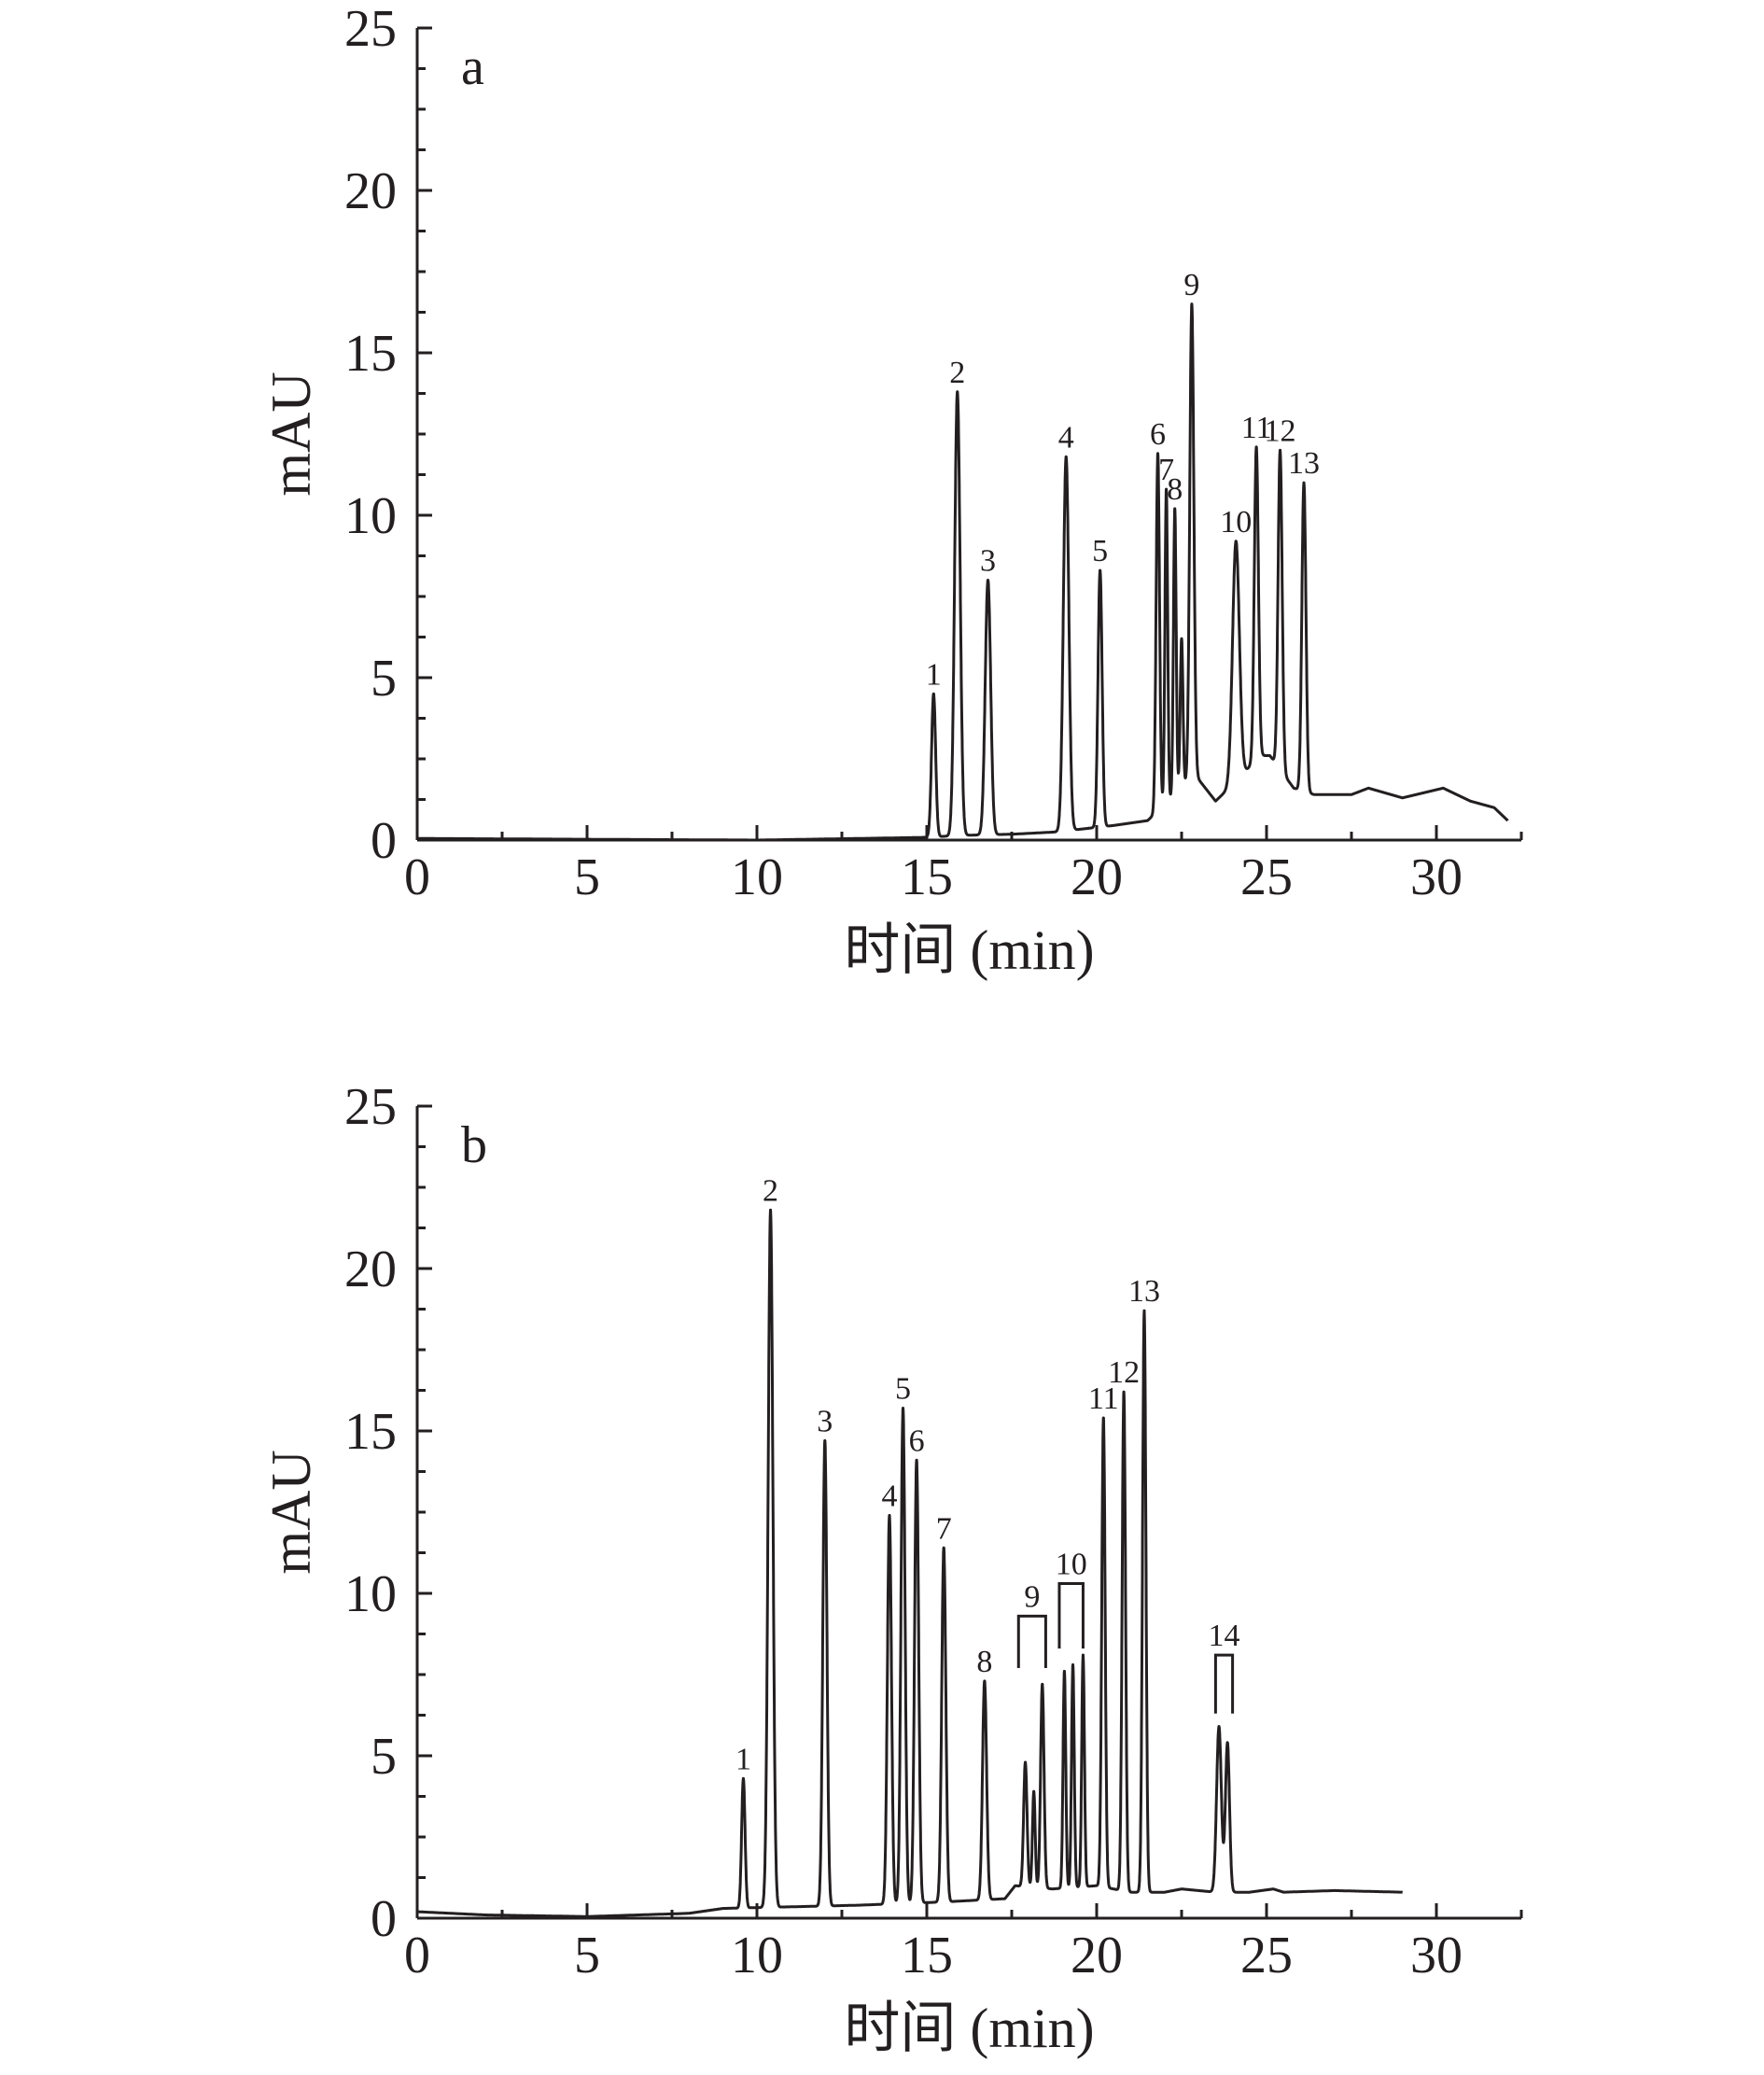 The width and height of the screenshot is (1764, 2075). Describe the element at coordinates (472, 67) in the screenshot. I see `panel-letter: a` at that location.